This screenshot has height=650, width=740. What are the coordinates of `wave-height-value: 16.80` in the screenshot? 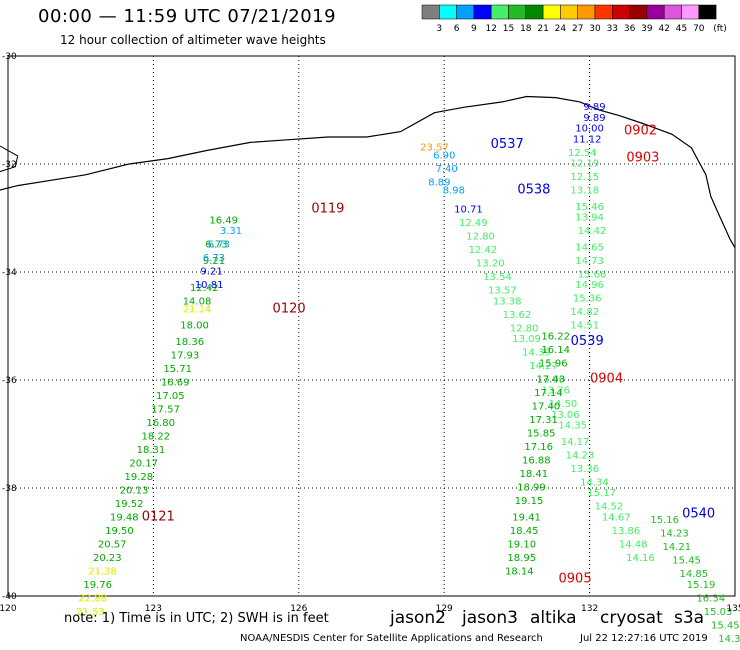 It's located at (160, 423).